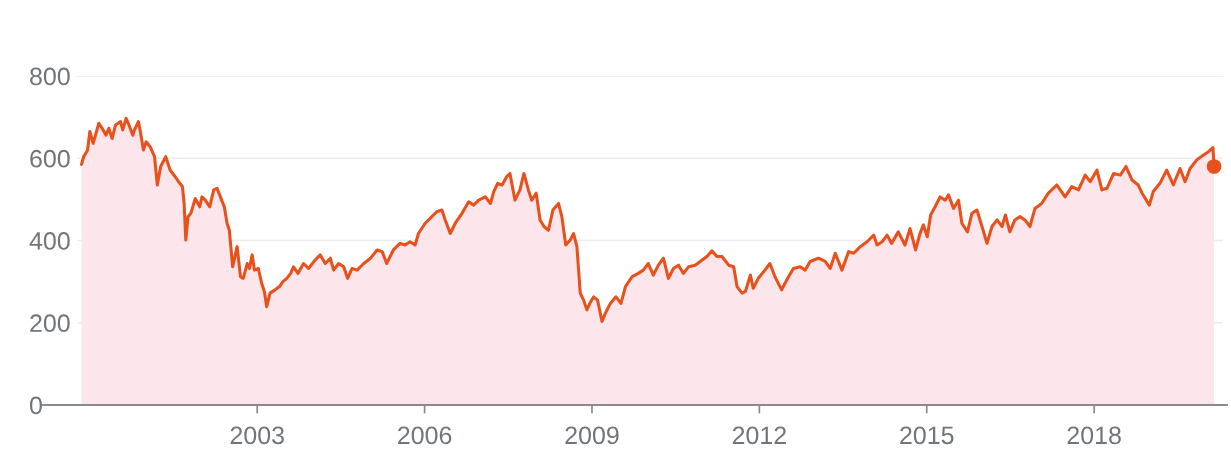 Image resolution: width=1231 pixels, height=462 pixels. I want to click on y-tick-label: 800, so click(50, 76).